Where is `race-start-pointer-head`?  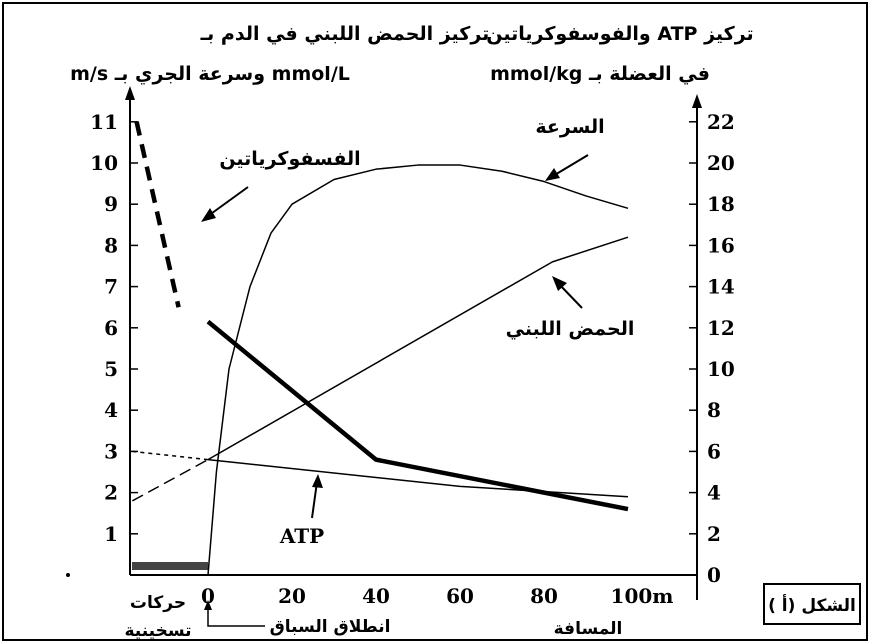
race-start-pointer-head is located at coordinates (208, 605).